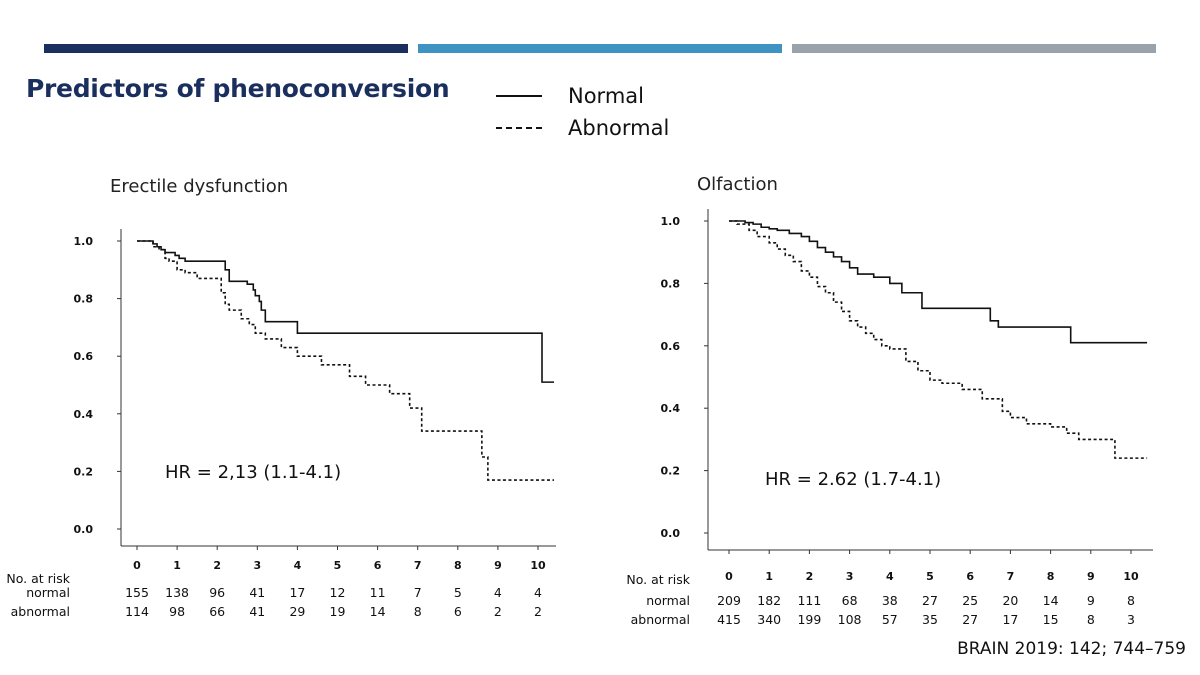 The image size is (1200, 675). I want to click on risk-cell-olfaction: 25, so click(970, 600).